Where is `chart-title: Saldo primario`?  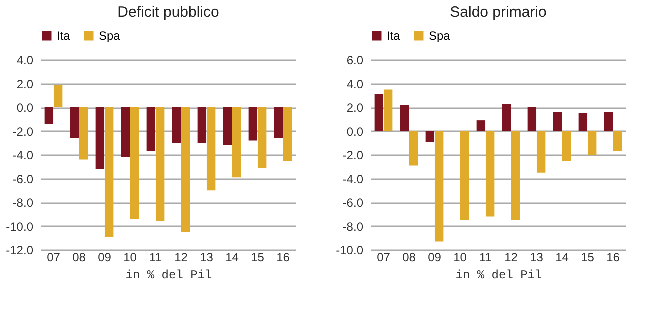
chart-title: Saldo primario is located at coordinates (498, 12).